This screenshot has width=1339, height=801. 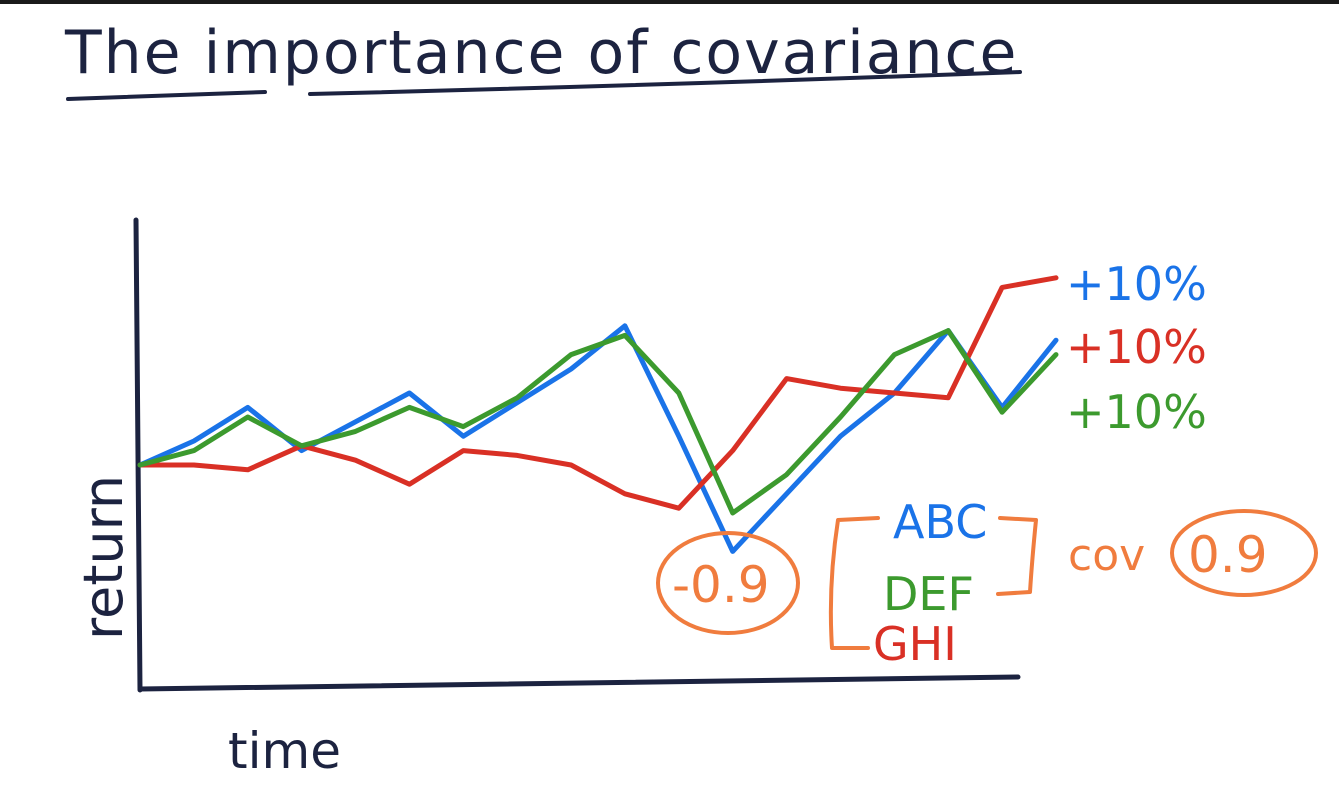 What do you see at coordinates (1017, 556) in the screenshot?
I see `inner-bracket` at bounding box center [1017, 556].